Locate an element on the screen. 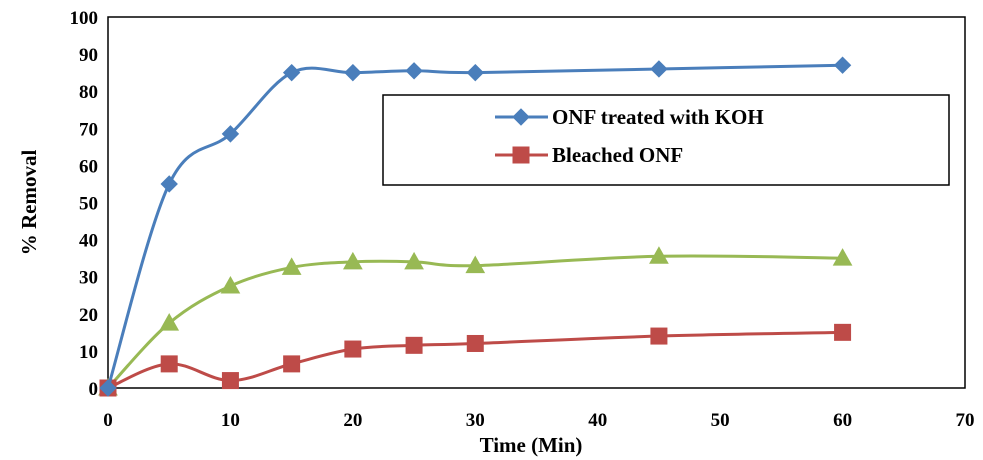  y-tick-label: 70 is located at coordinates (88, 129).